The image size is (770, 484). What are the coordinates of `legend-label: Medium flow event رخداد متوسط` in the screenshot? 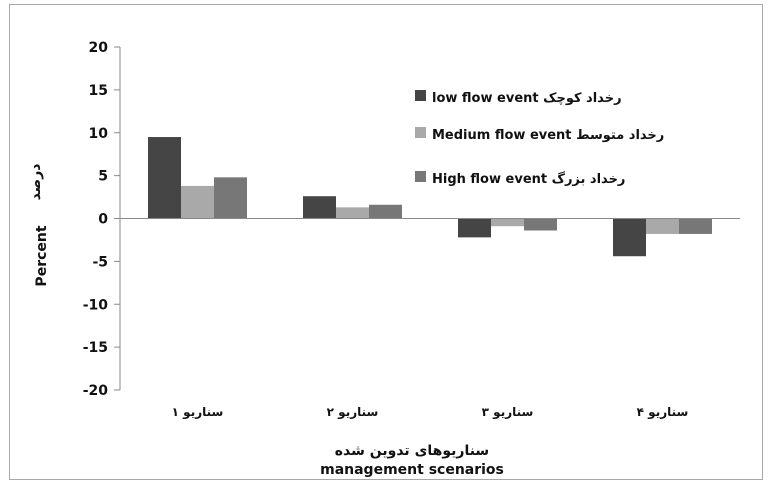 It's located at (548, 135).